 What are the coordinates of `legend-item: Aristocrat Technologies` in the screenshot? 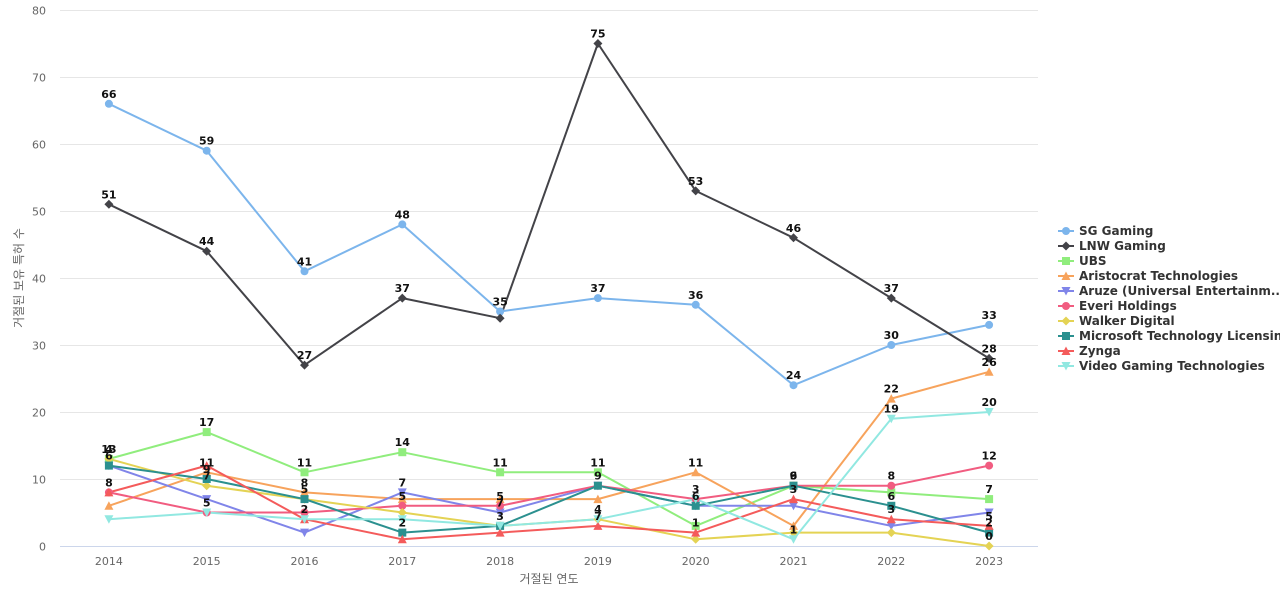 It's located at (1148, 276).